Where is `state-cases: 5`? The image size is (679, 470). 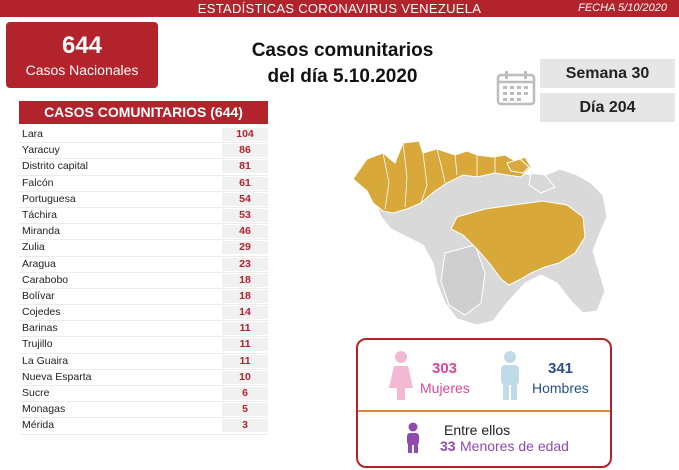 state-cases: 5 is located at coordinates (245, 410).